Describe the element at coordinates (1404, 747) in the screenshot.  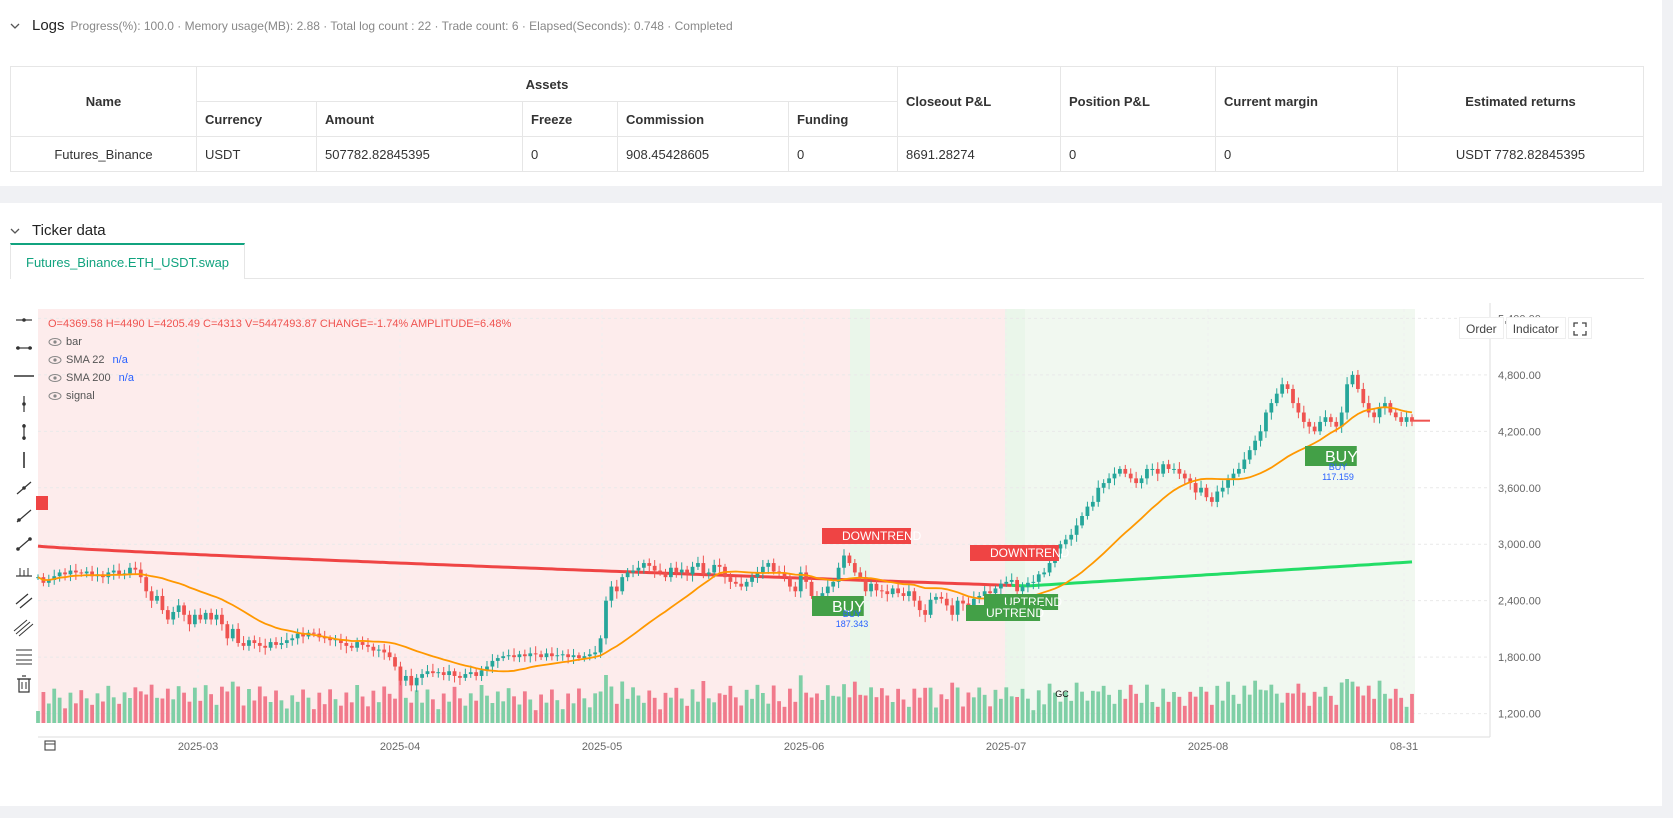
I see `x-tick-label: 08-31` at that location.